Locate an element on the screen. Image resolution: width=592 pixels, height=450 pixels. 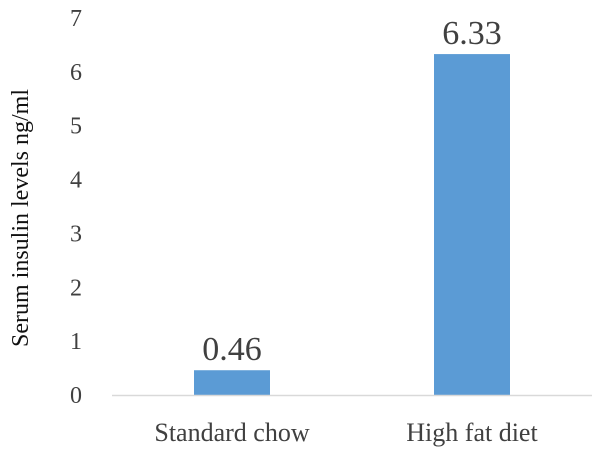
y-tick-label: 6 is located at coordinates (76, 73).